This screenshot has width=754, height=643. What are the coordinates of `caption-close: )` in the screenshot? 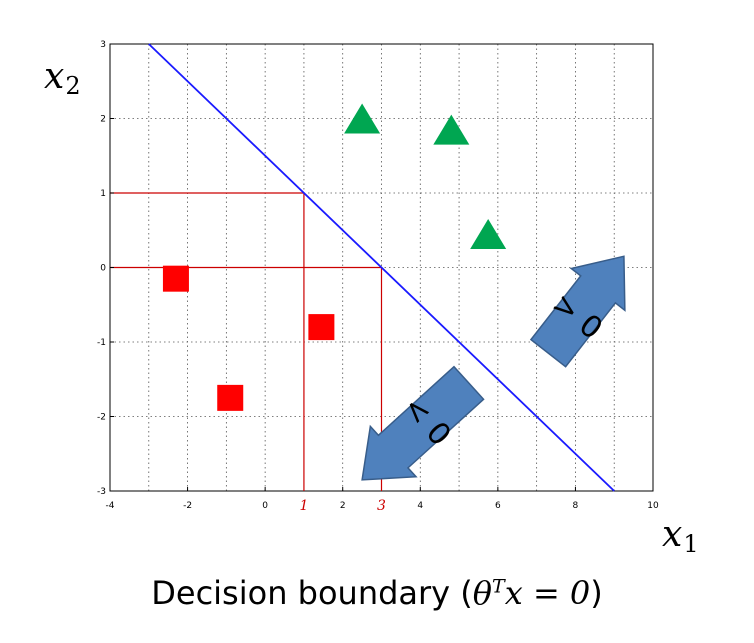 It's located at (596, 593).